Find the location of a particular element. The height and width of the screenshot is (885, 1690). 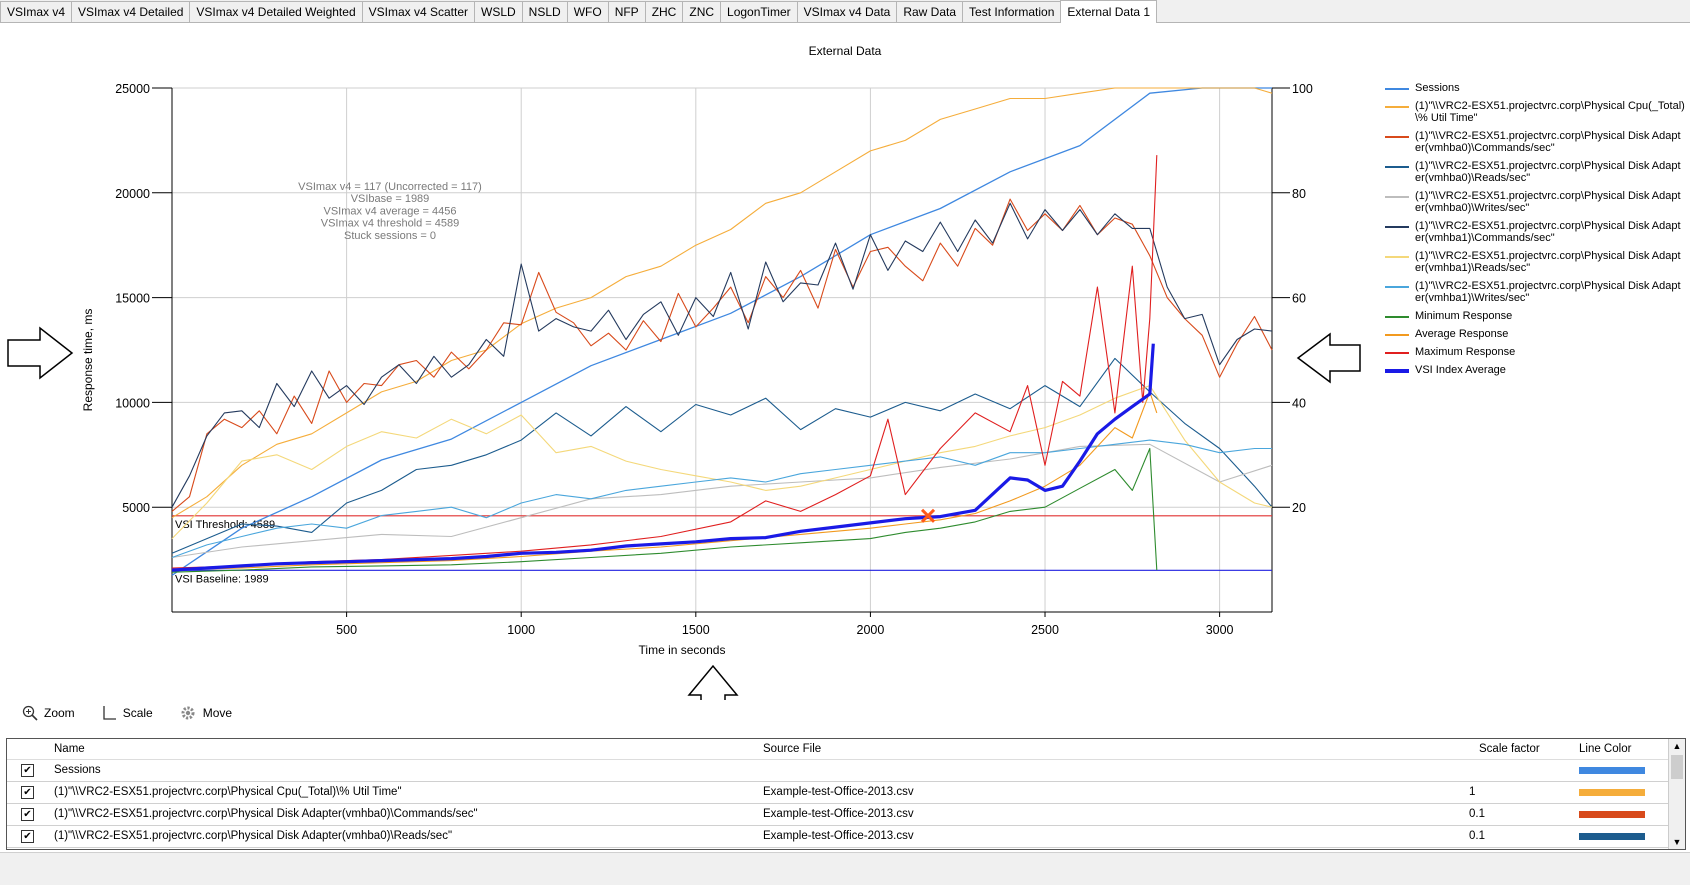

col-scale-header: Scale factor is located at coordinates (1509, 749).